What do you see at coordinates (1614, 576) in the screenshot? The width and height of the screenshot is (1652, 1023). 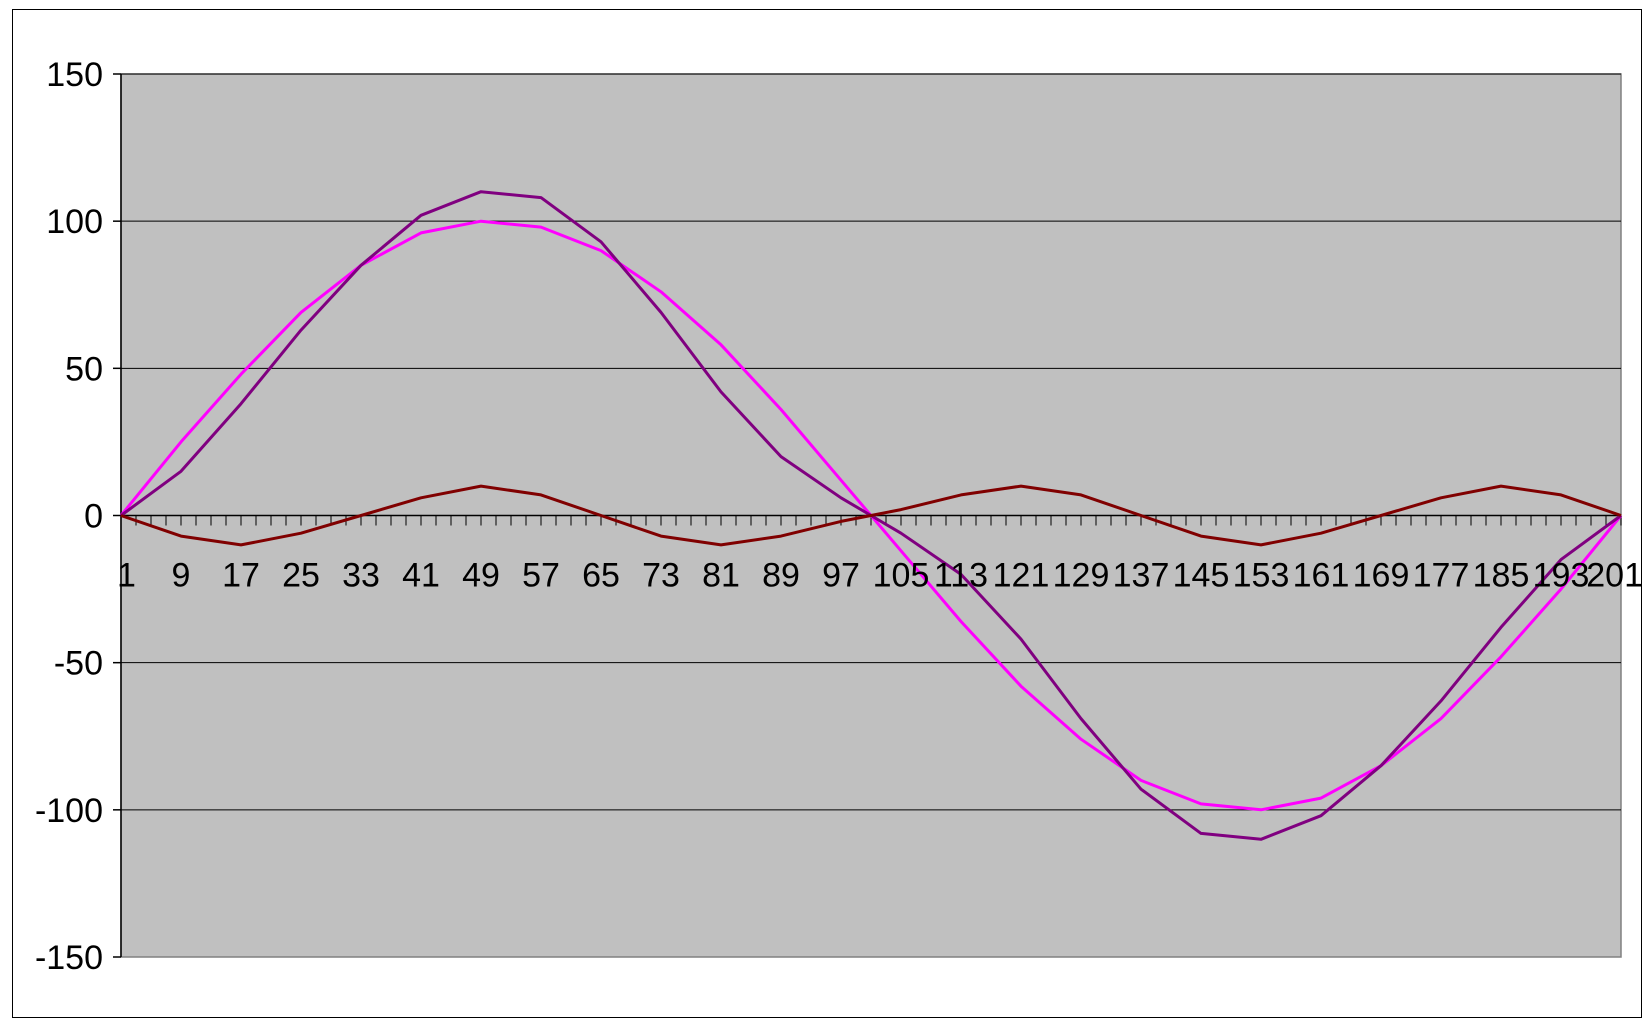 I see `x-tick-label: 201` at bounding box center [1614, 576].